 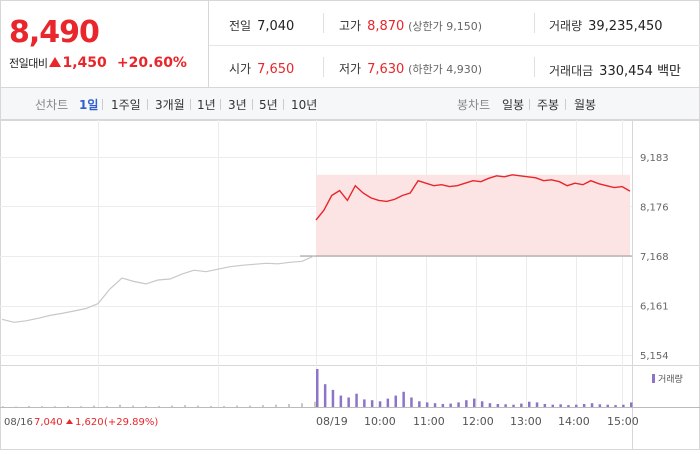 I want to click on tab-3y: 3년, so click(x=237, y=104).